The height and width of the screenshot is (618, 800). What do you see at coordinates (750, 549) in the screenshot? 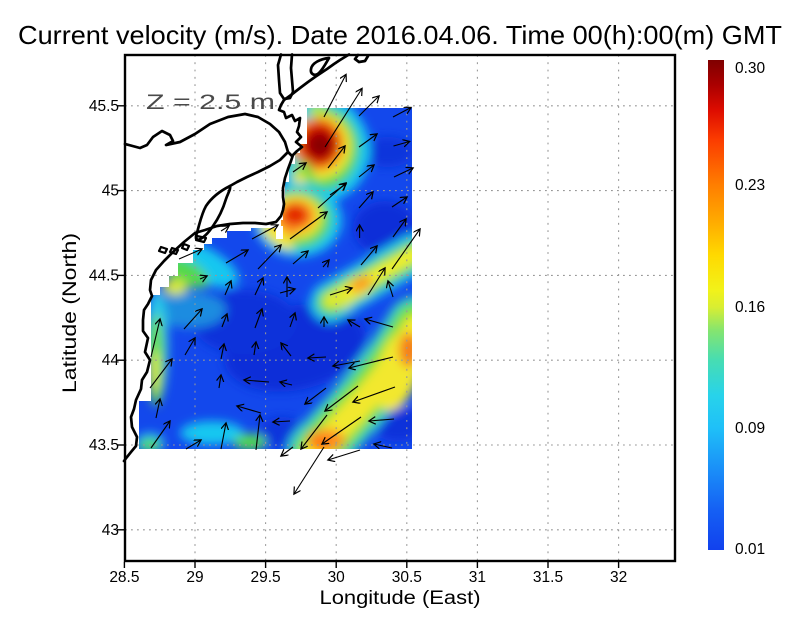
I see `svg-text: 0.01` at bounding box center [750, 549].